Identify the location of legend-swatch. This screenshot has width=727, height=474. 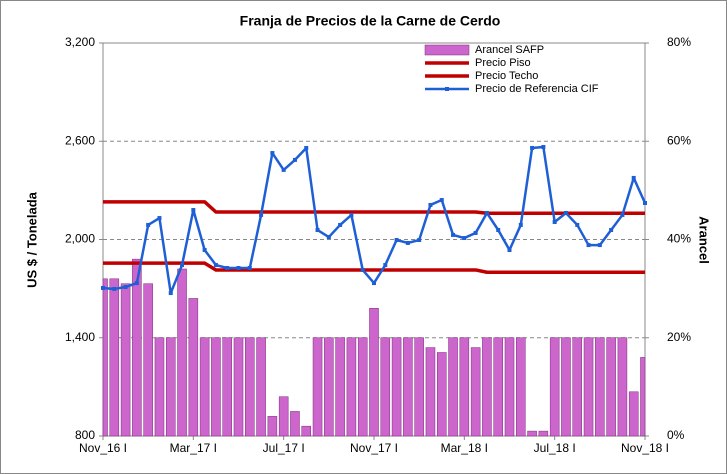
(447, 50).